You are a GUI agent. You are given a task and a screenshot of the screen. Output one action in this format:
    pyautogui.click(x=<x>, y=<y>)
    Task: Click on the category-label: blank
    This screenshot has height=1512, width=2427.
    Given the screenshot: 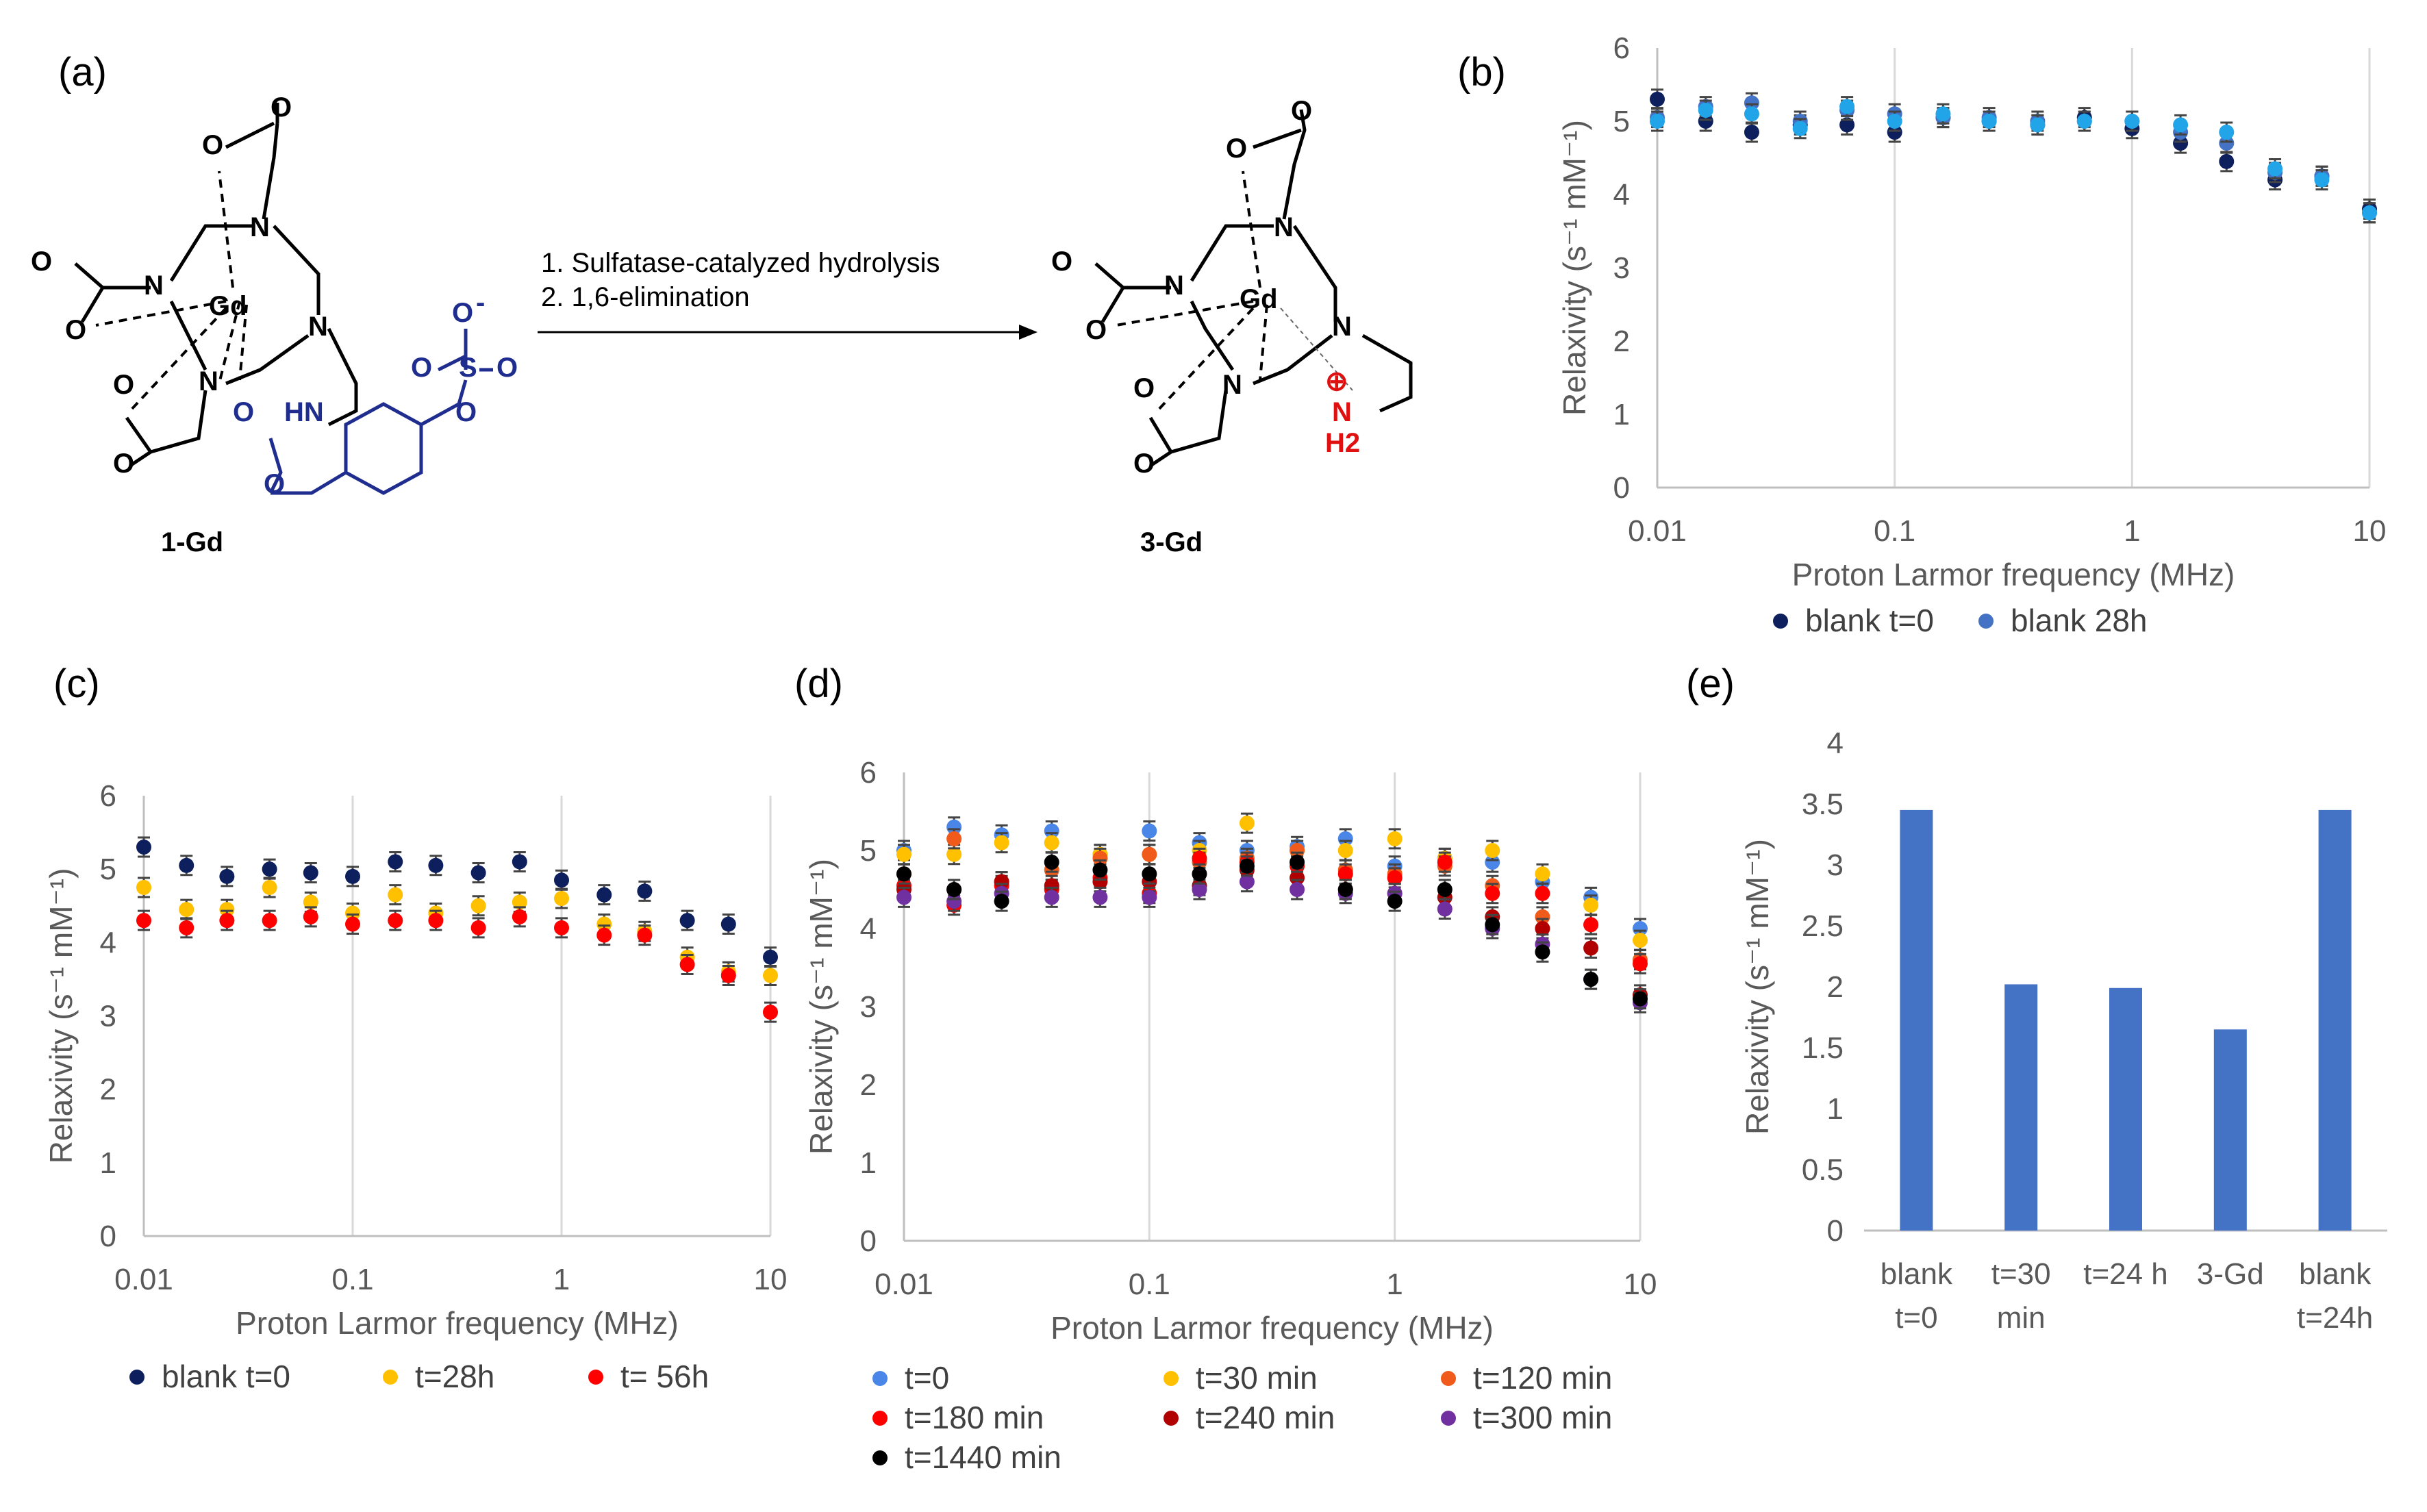 What is the action you would take?
    pyautogui.click(x=2335, y=1274)
    